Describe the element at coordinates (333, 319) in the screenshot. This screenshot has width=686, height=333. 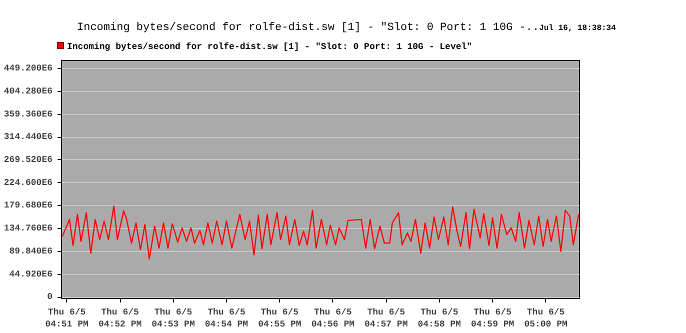
I see `x-tick-label: Thu 6/5 04:56 PM` at that location.